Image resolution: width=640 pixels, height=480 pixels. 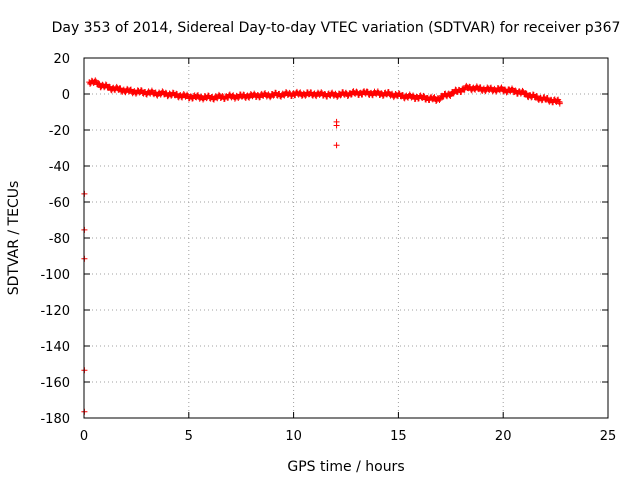 What do you see at coordinates (55, 347) in the screenshot?
I see `y-tick-label: -140` at bounding box center [55, 347].